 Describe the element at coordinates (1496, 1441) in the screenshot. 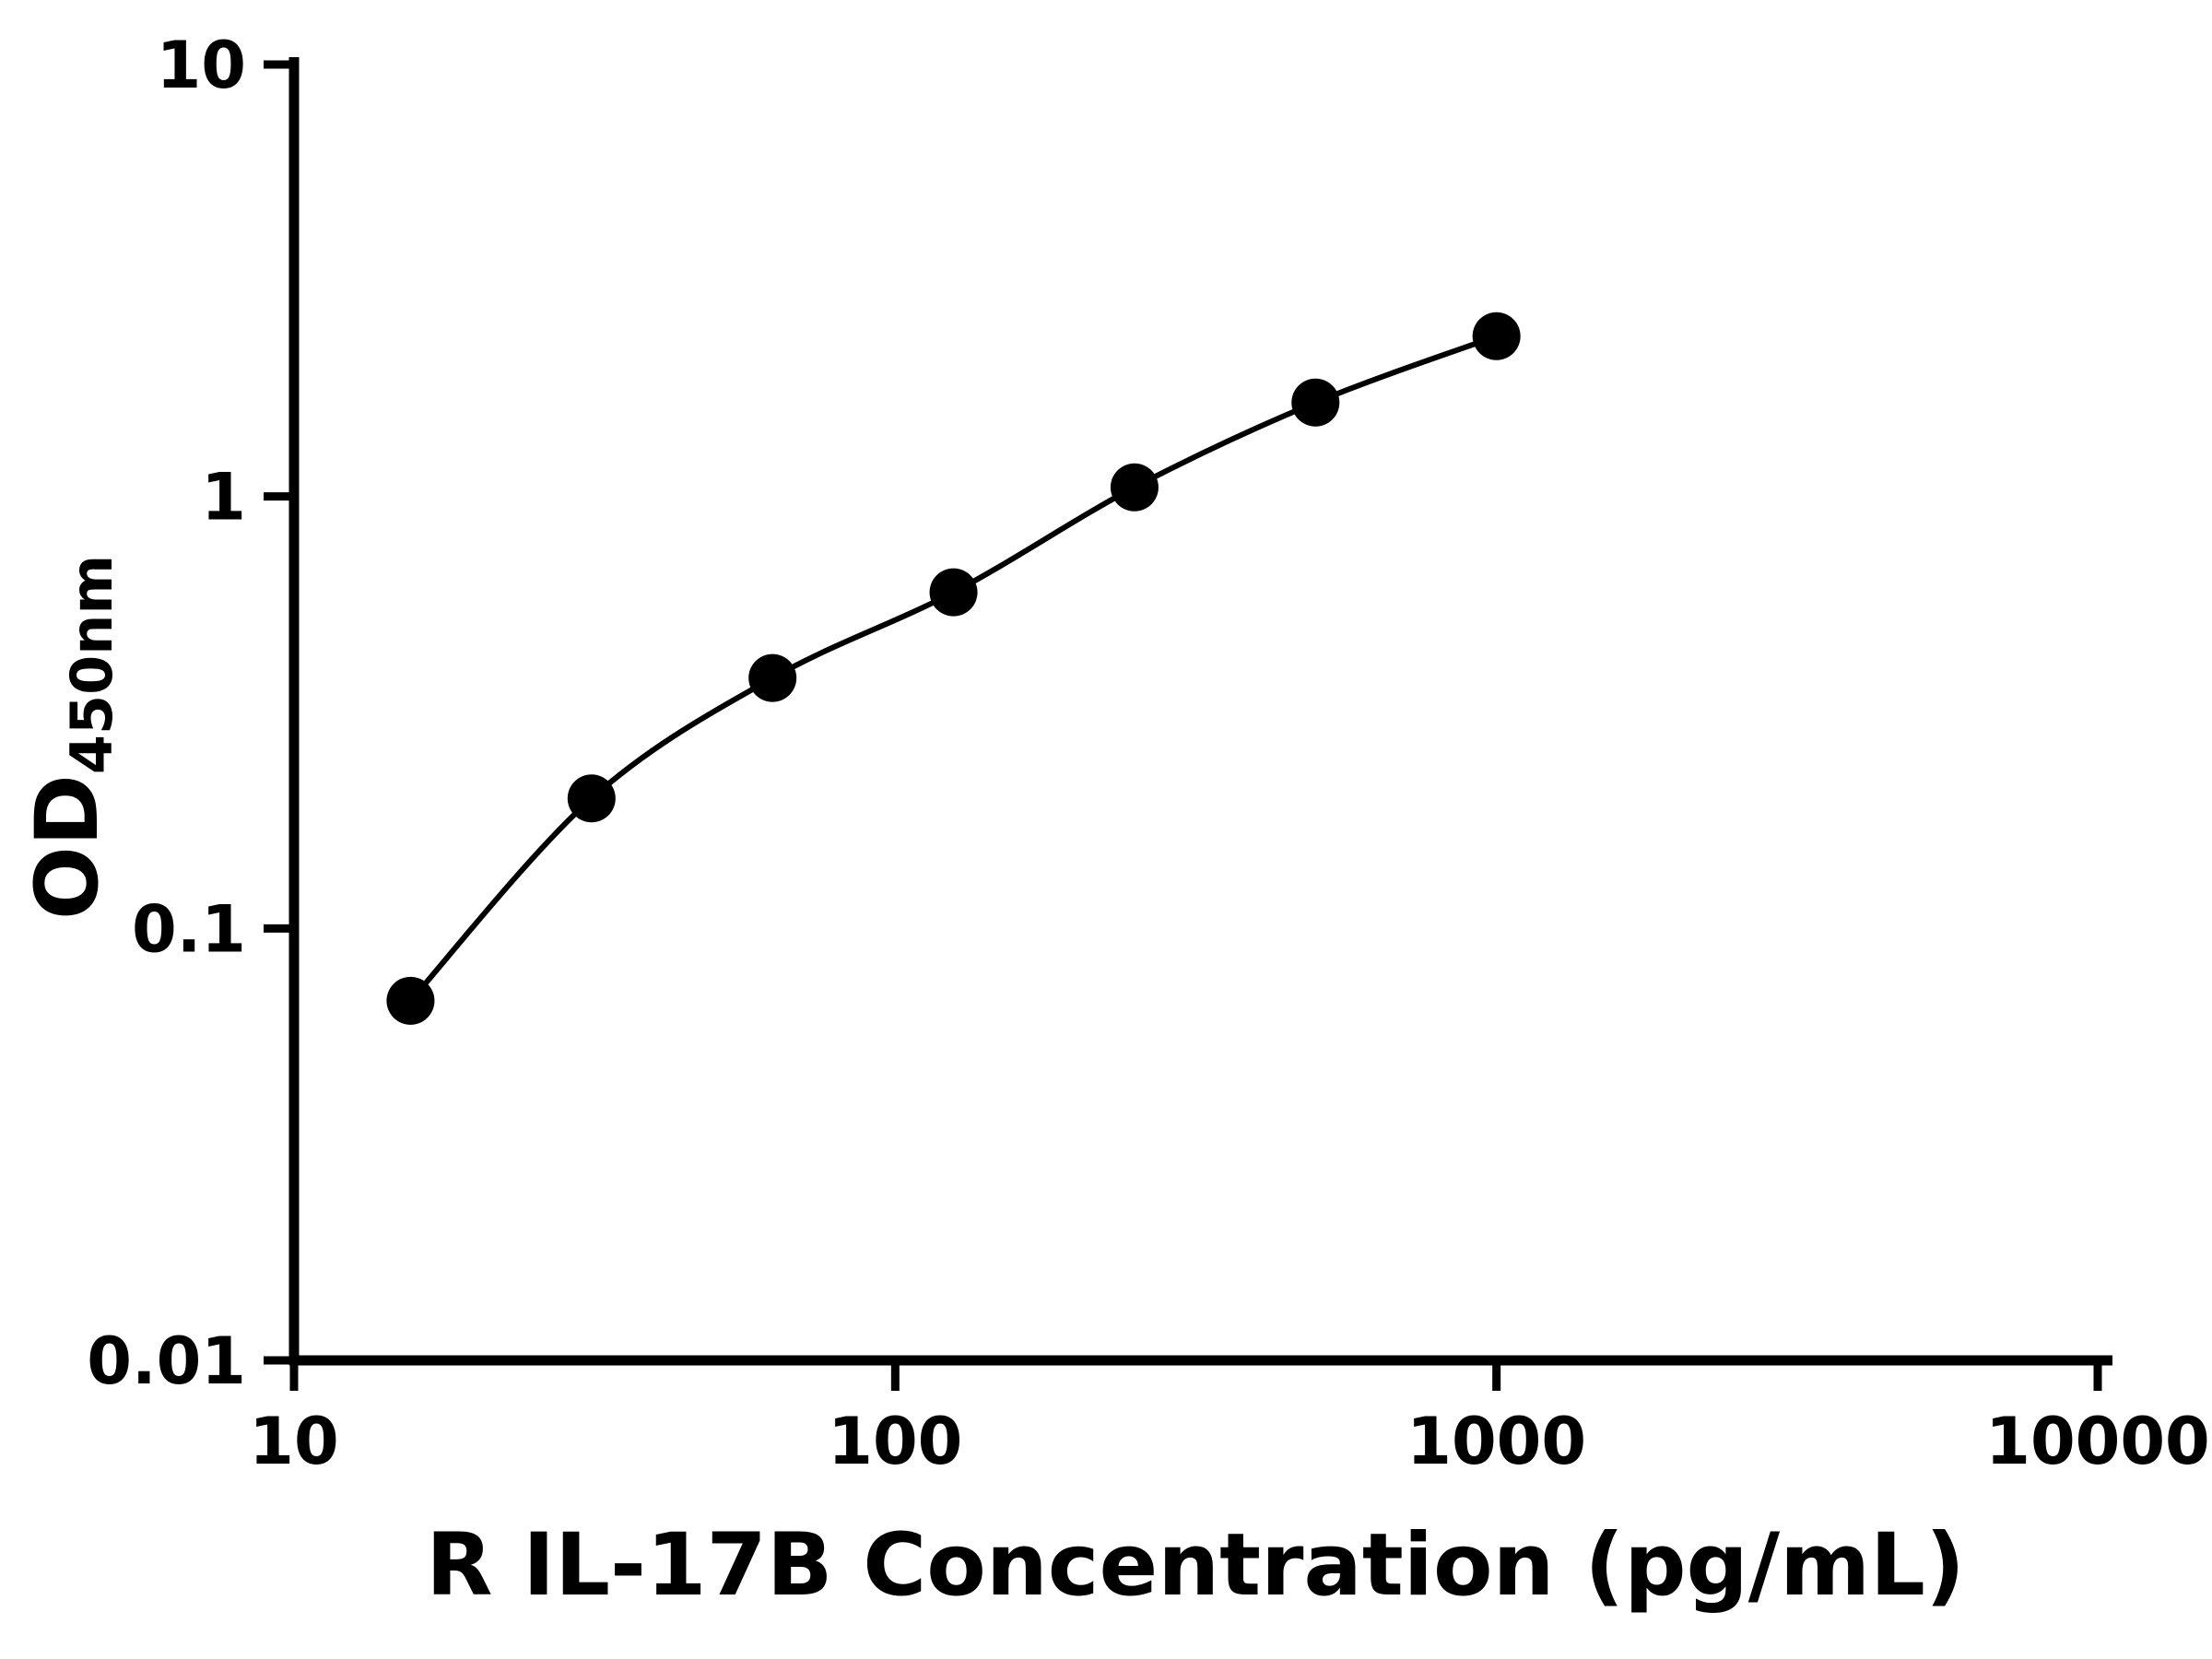

I see `x-tick-label: 1000` at that location.